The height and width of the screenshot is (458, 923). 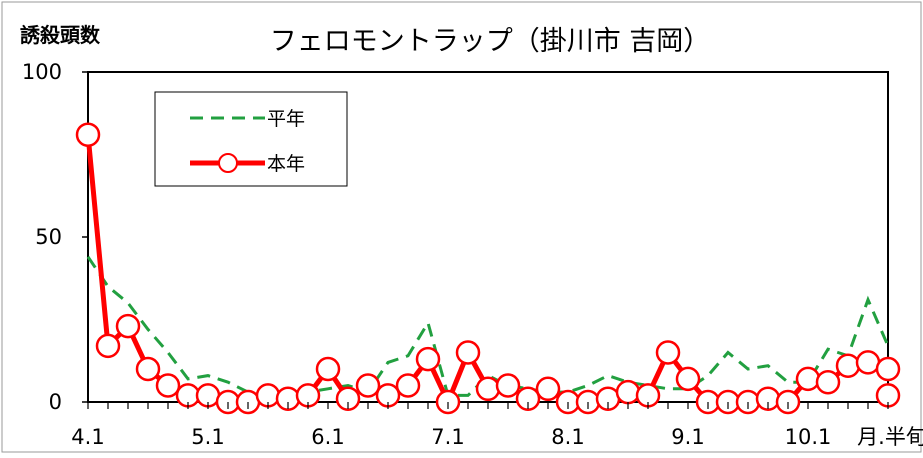 I want to click on y-axis-label: 誘殺頭数, so click(x=60, y=35).